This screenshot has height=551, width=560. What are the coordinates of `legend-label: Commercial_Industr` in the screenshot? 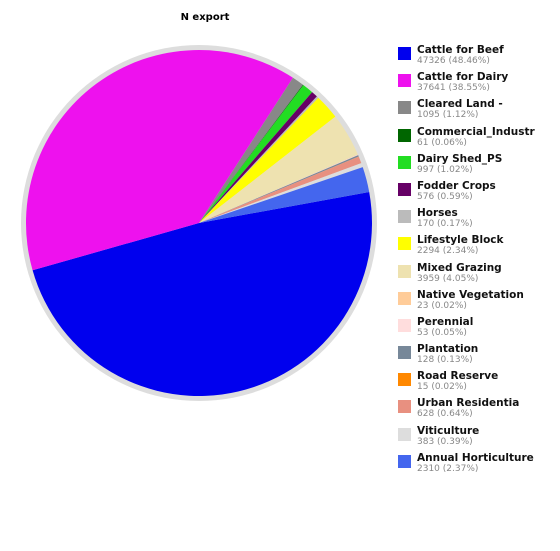 It's located at (476, 131).